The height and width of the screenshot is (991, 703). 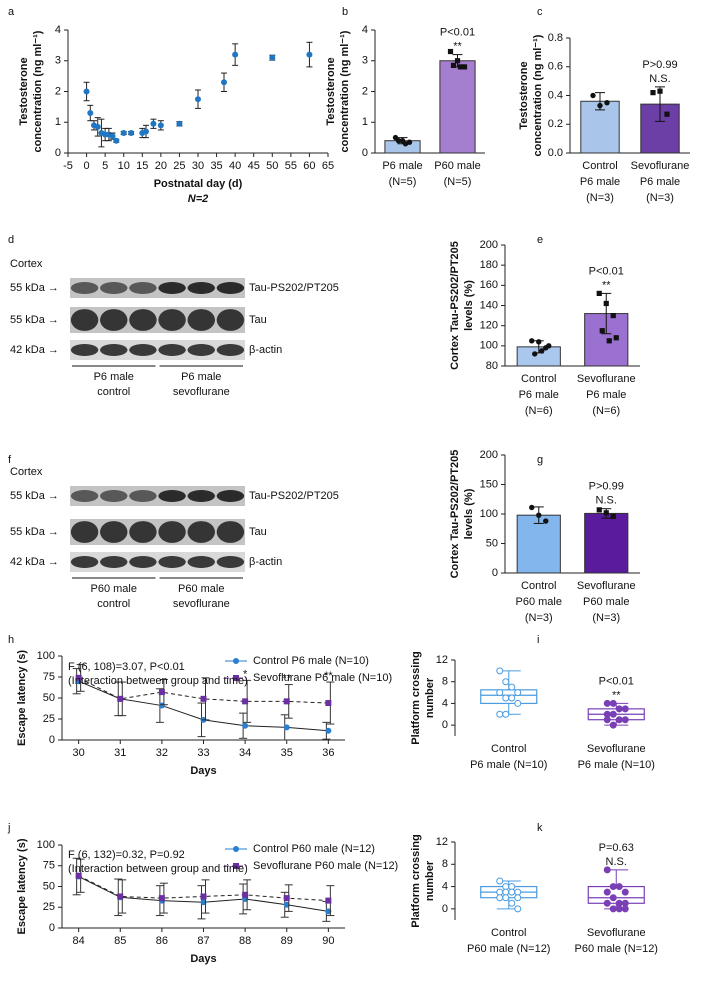 I want to click on x-tick-label: Sevoflurane, so click(x=616, y=749).